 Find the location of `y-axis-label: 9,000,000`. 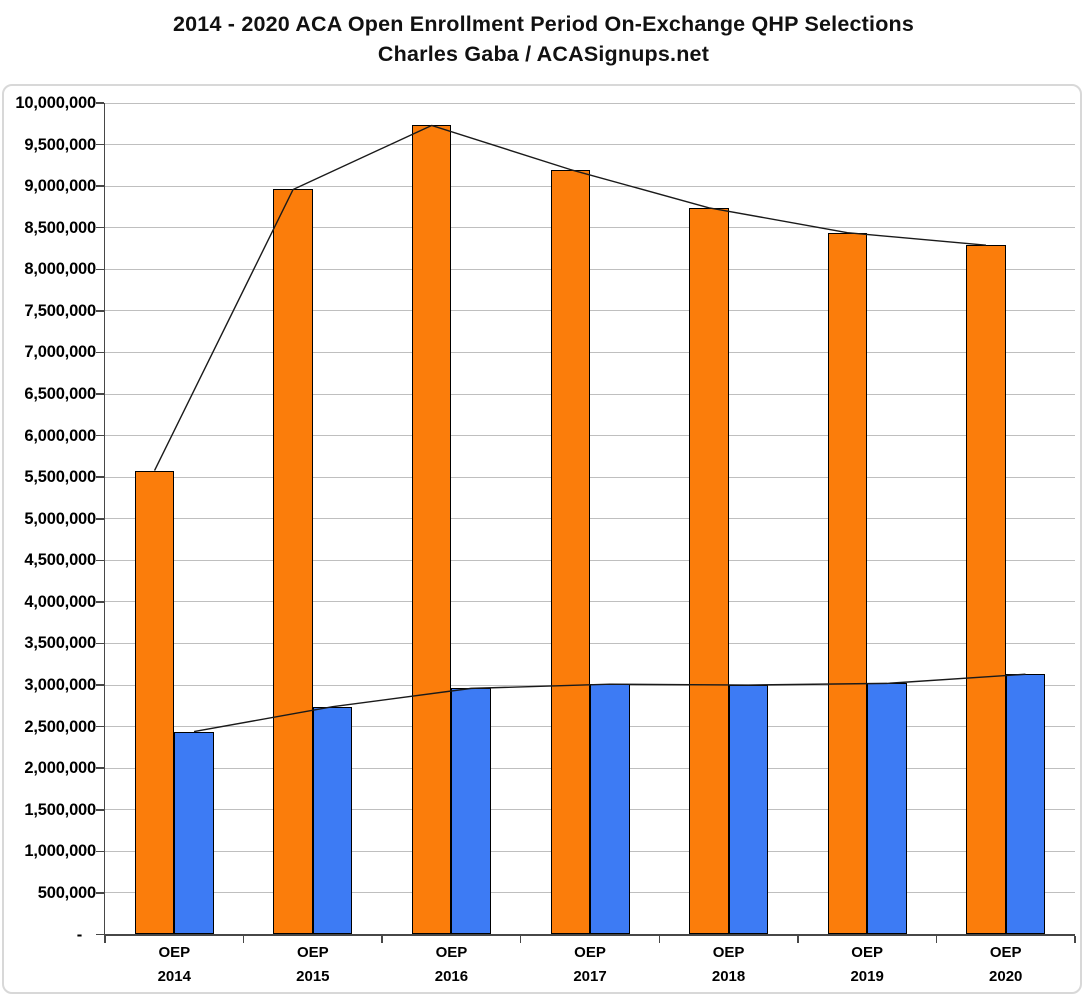

y-axis-label: 9,000,000 is located at coordinates (60, 186).